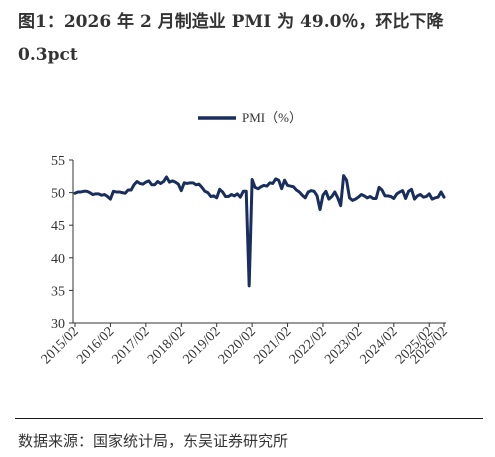 Image resolution: width=495 pixels, height=457 pixels. Describe the element at coordinates (131, 345) in the screenshot. I see `x-tick-label: 2017/02` at that location.